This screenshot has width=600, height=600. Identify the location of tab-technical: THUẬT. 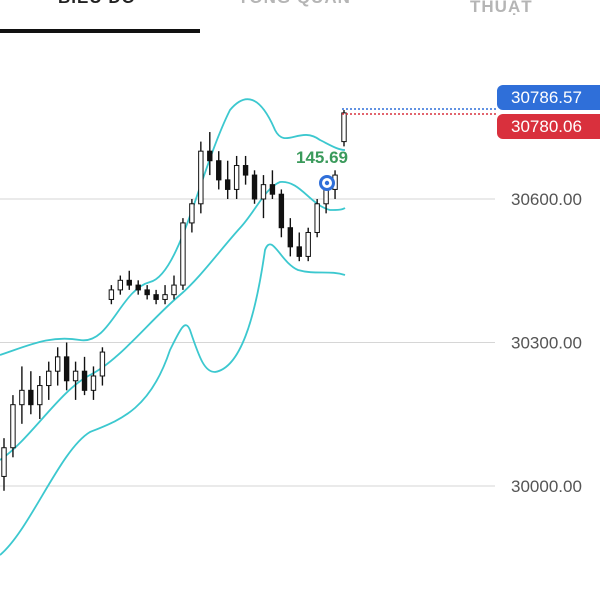
(501, 8).